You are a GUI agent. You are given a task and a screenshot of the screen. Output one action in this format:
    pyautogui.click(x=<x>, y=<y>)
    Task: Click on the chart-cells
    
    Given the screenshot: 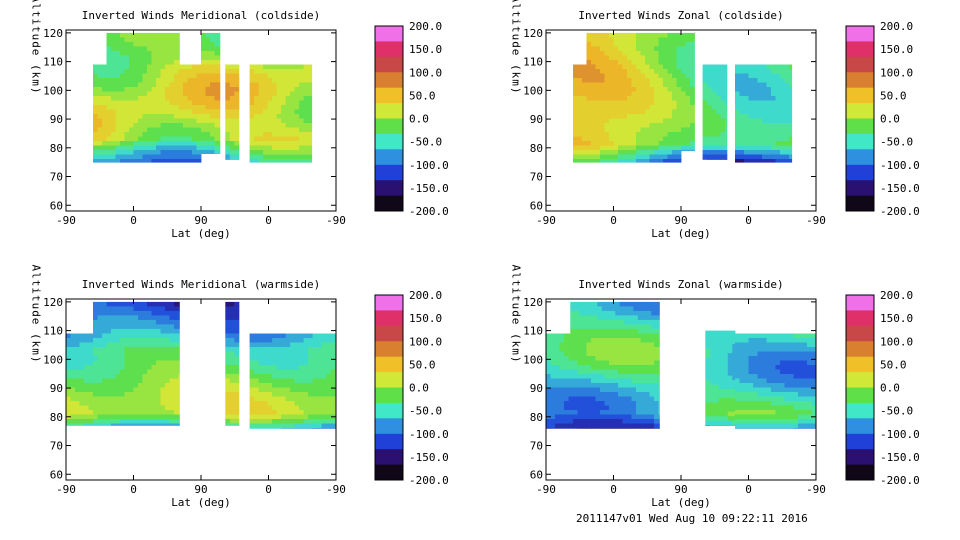 What is the action you would take?
    pyautogui.click(x=201, y=365)
    